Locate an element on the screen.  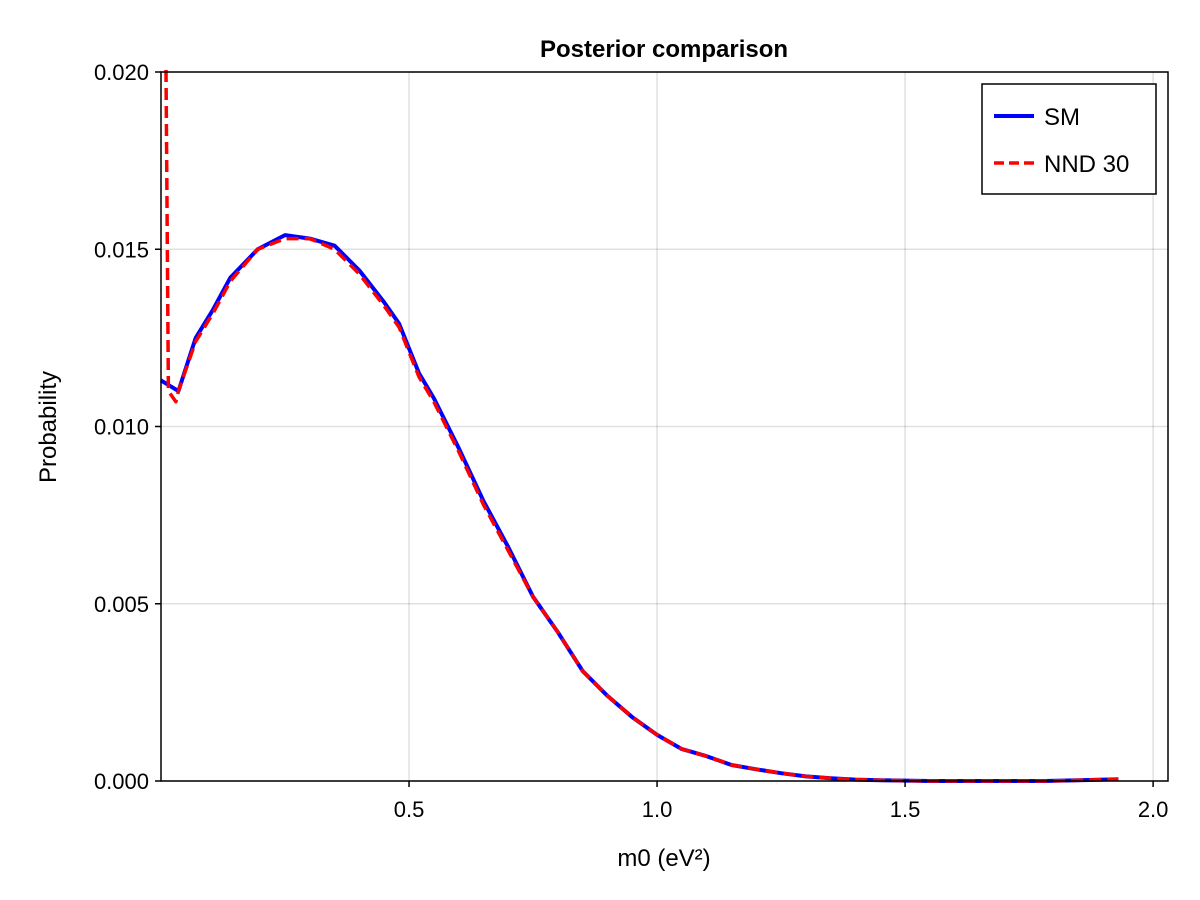
x-tick-label: 1.0 is located at coordinates (657, 809).